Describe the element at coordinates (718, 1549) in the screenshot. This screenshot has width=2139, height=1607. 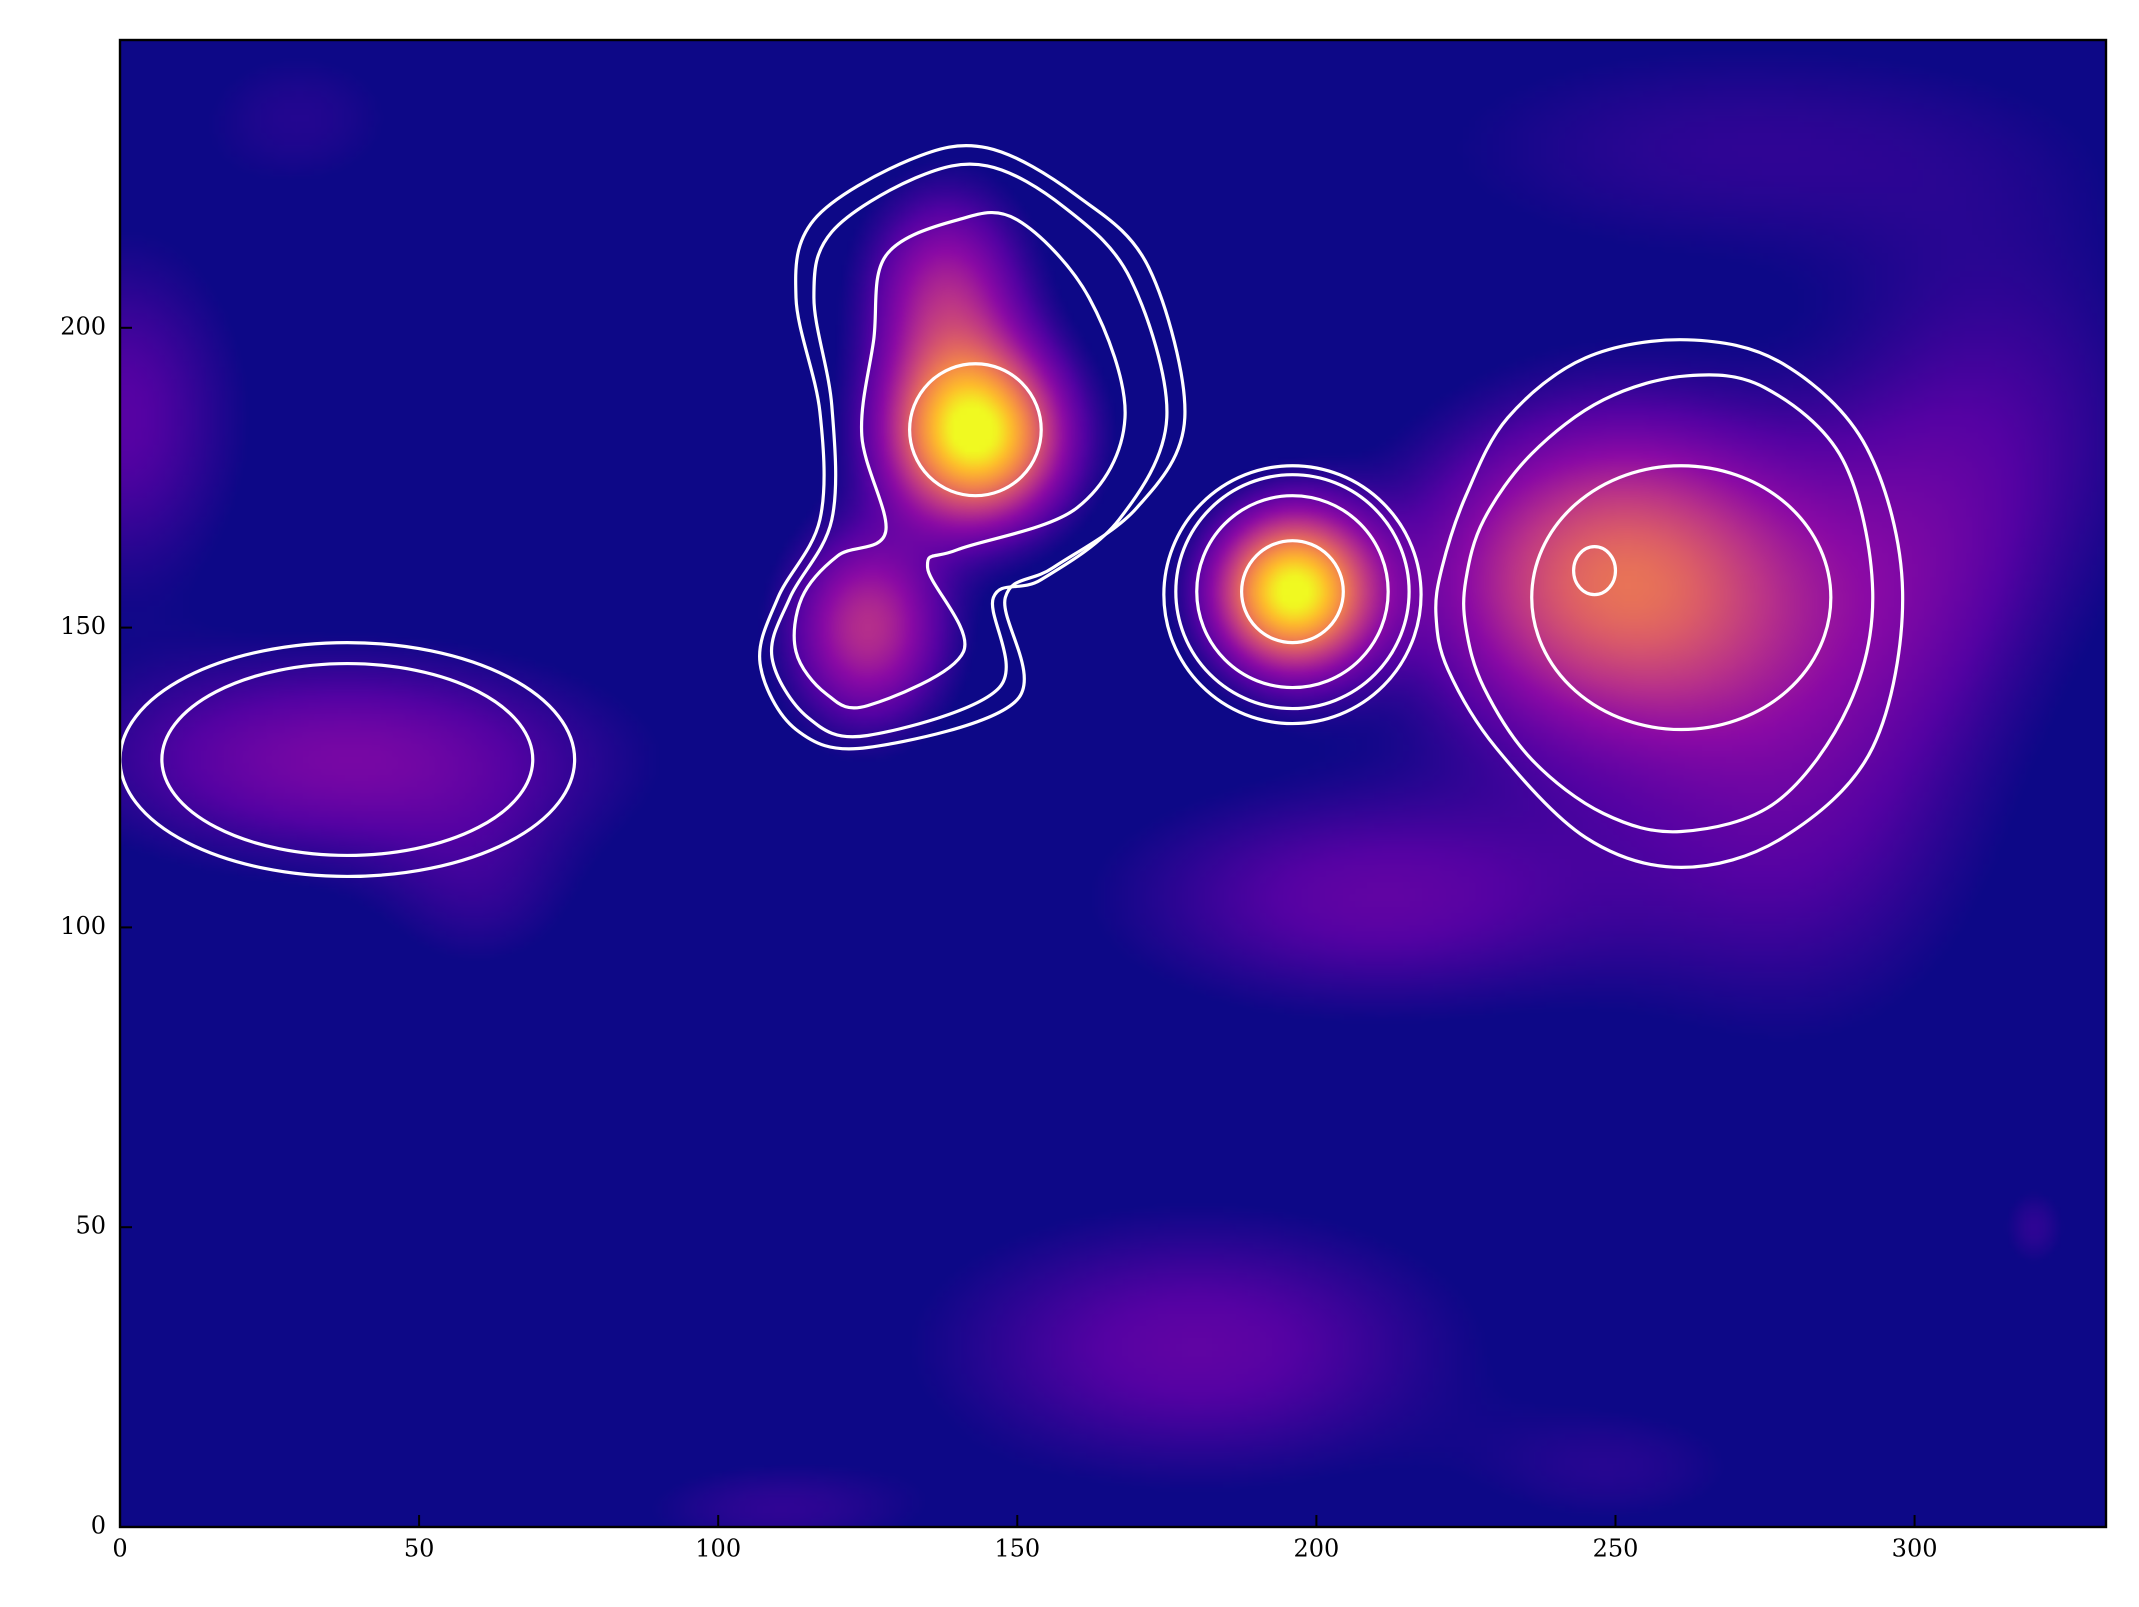
I see `x-tick-label: 100` at that location.